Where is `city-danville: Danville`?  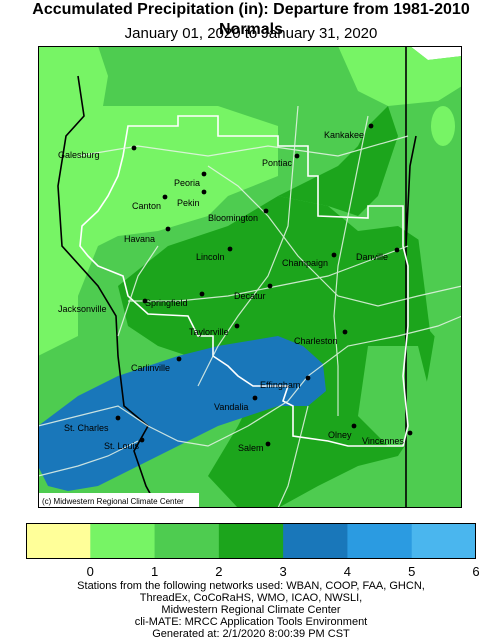 city-danville: Danville is located at coordinates (378, 254).